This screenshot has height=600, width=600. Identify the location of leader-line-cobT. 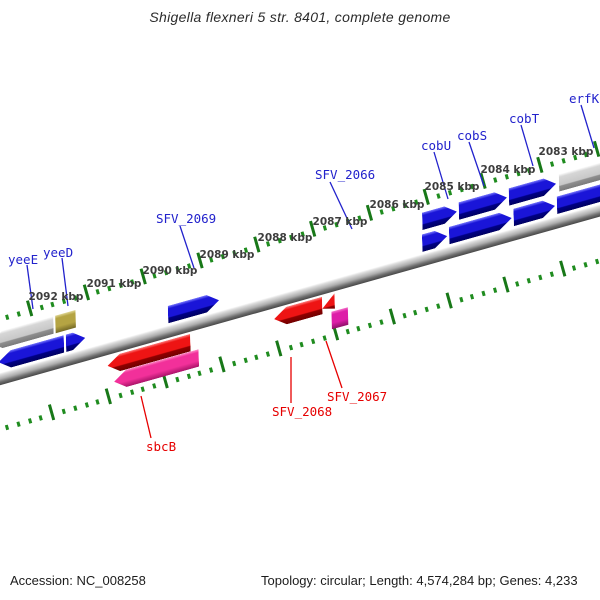
(527, 145).